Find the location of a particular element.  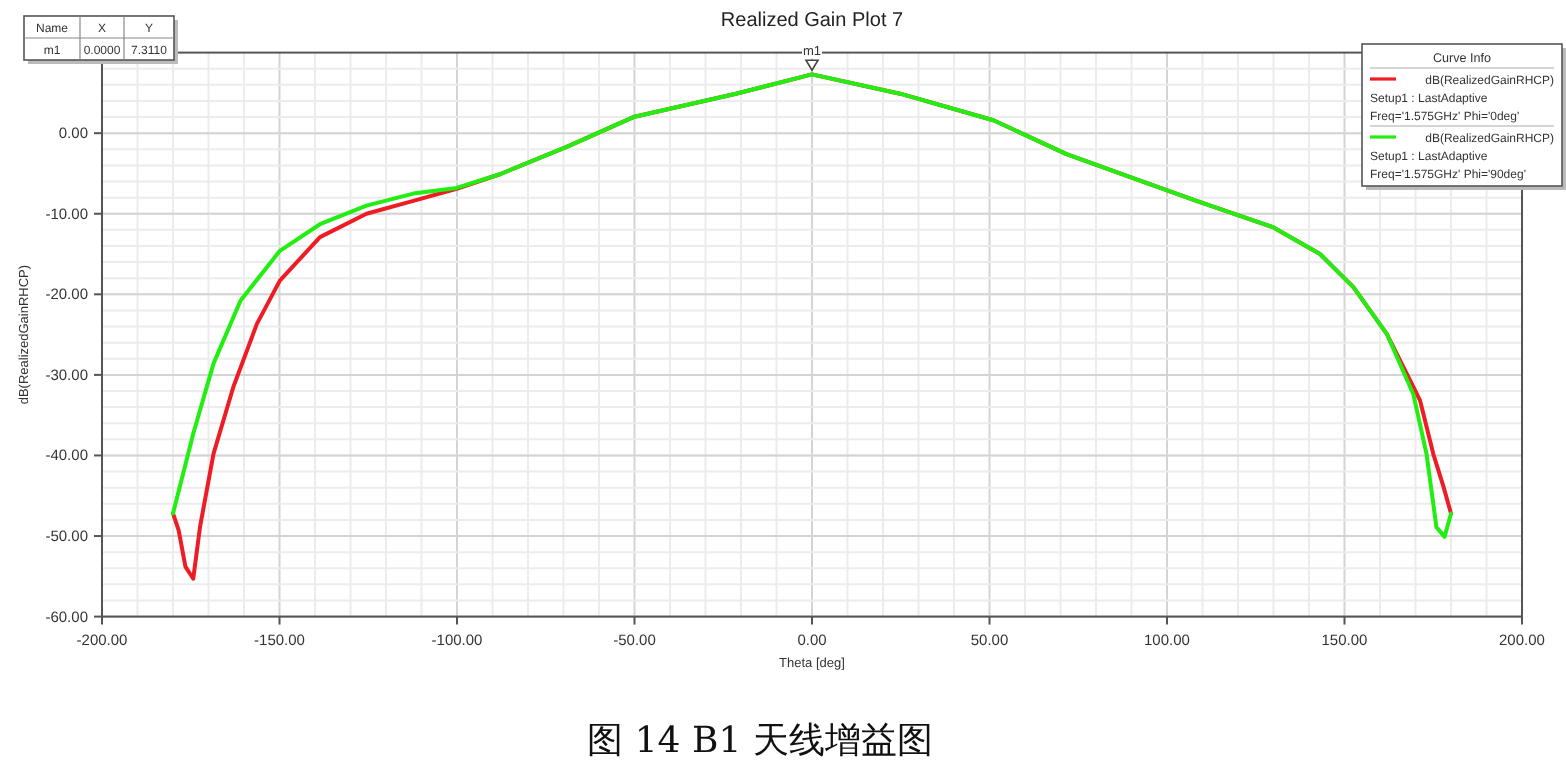

caption: 图 14 B1 天线增益图 is located at coordinates (760, 741).